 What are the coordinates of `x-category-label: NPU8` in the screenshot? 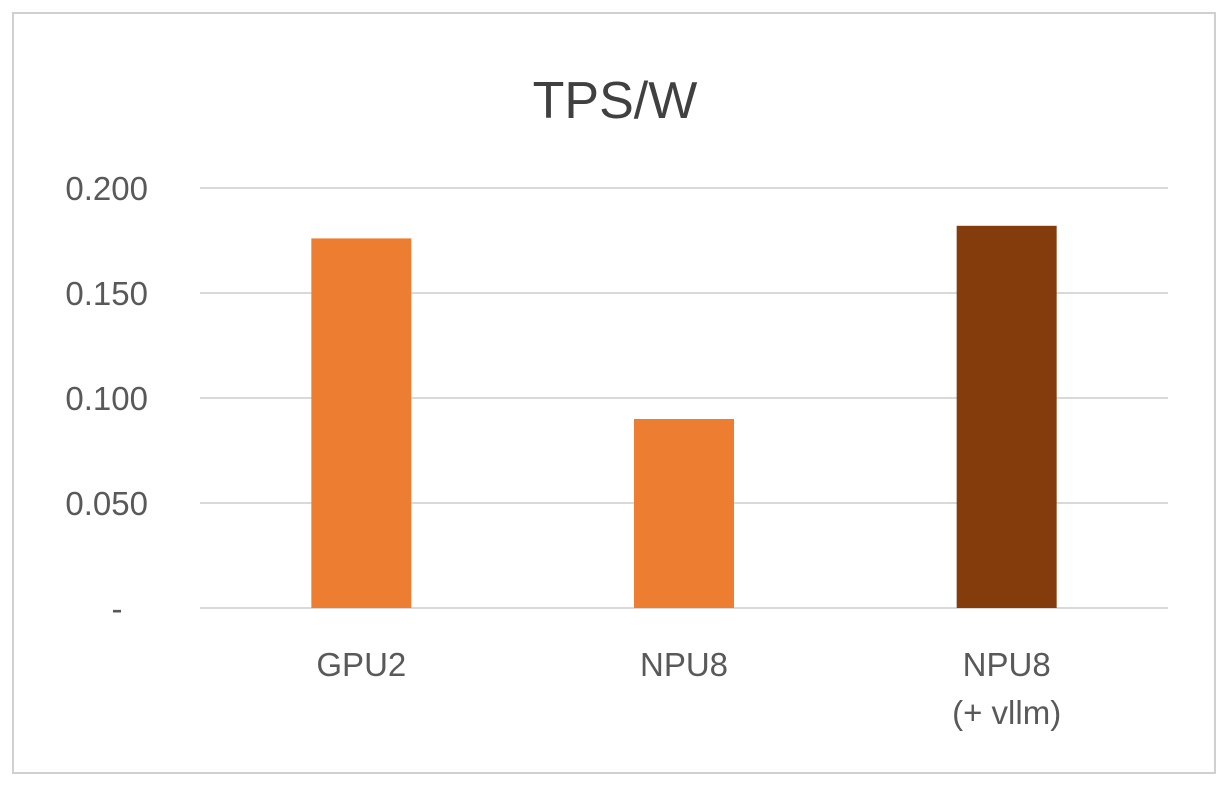 It's located at (684, 664).